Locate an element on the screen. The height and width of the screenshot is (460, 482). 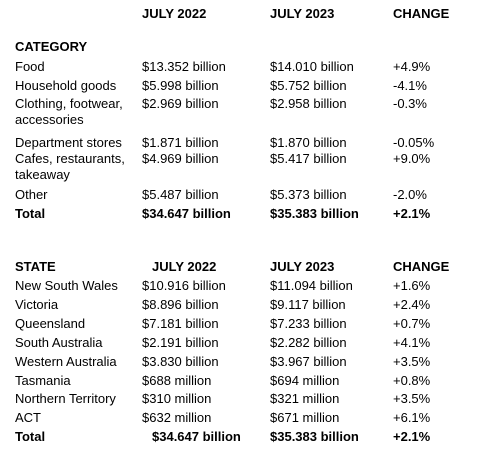
row-label: Clothing, footwear, accessories is located at coordinates (69, 111).